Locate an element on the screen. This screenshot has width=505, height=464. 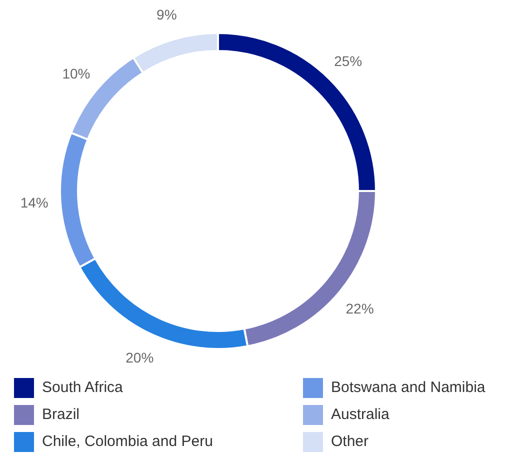
legend-label: South Africa is located at coordinates (82, 387).